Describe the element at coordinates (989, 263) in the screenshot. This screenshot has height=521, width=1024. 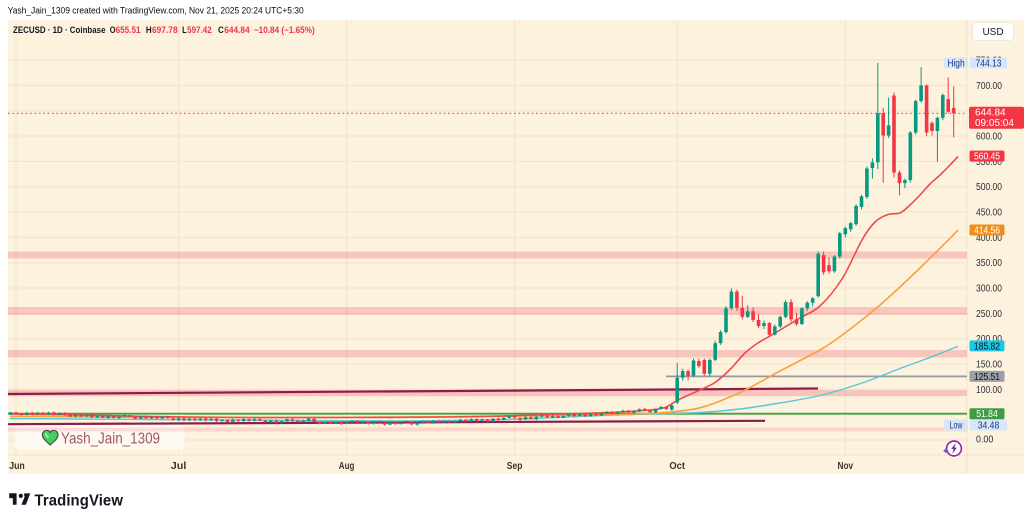
I see `svg-text: 350.00` at that location.